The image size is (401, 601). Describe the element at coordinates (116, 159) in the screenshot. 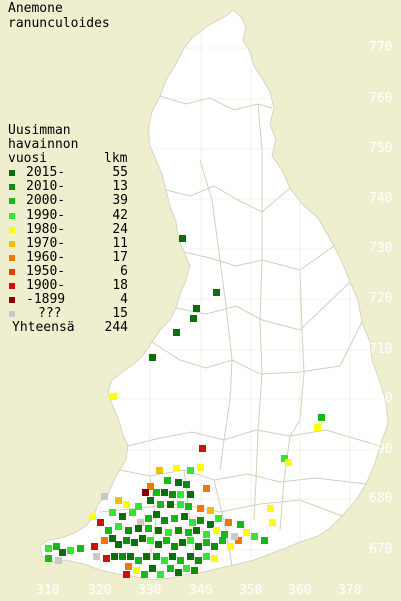

I see `legend-count-heading: lkm` at that location.